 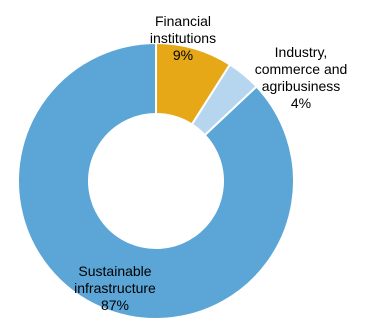 What do you see at coordinates (301, 69) in the screenshot?
I see `slice-category-label: commerce and` at bounding box center [301, 69].